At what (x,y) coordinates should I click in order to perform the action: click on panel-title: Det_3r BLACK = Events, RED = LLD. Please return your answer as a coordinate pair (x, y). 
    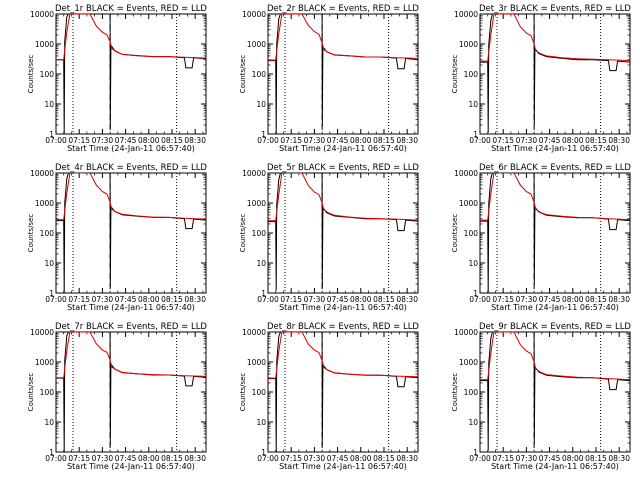
    Looking at the image, I should click on (555, 9).